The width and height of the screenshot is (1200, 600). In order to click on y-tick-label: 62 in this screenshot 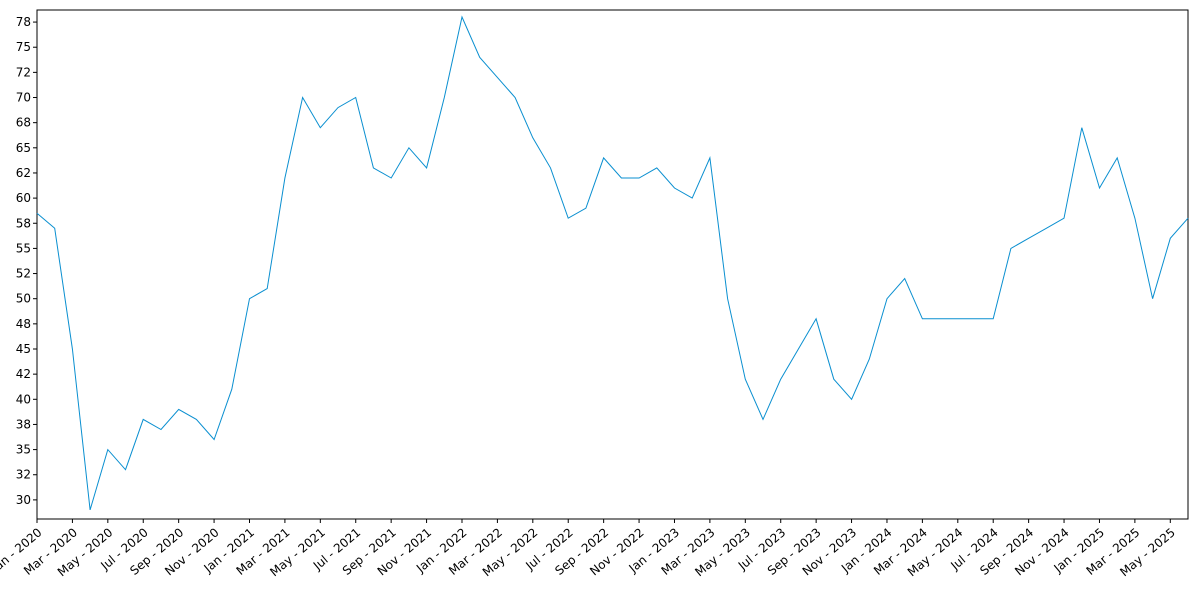, I will do `click(23, 173)`.